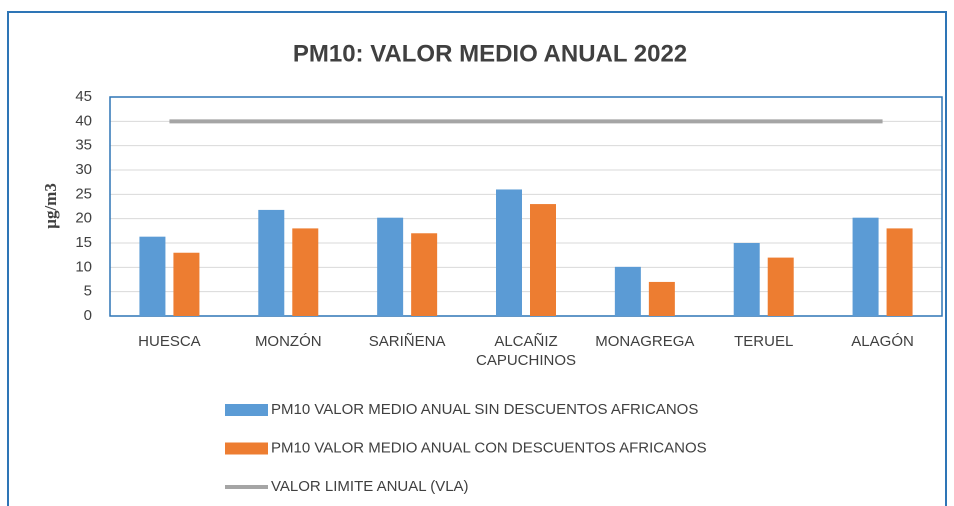 This screenshot has width=954, height=506. Describe the element at coordinates (83, 242) in the screenshot. I see `y-tick-label: 15` at that location.